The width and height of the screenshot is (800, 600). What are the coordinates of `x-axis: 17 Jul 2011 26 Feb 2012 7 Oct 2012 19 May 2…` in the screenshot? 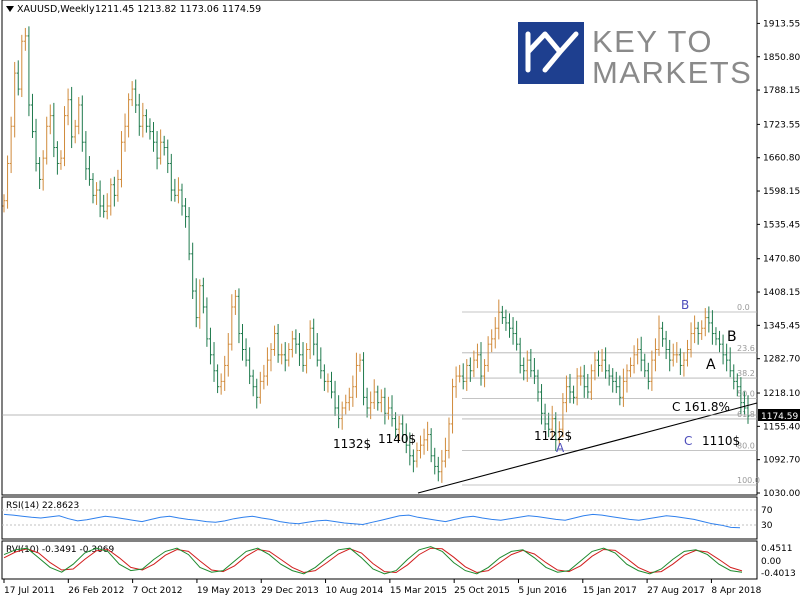 It's located at (382, 587).